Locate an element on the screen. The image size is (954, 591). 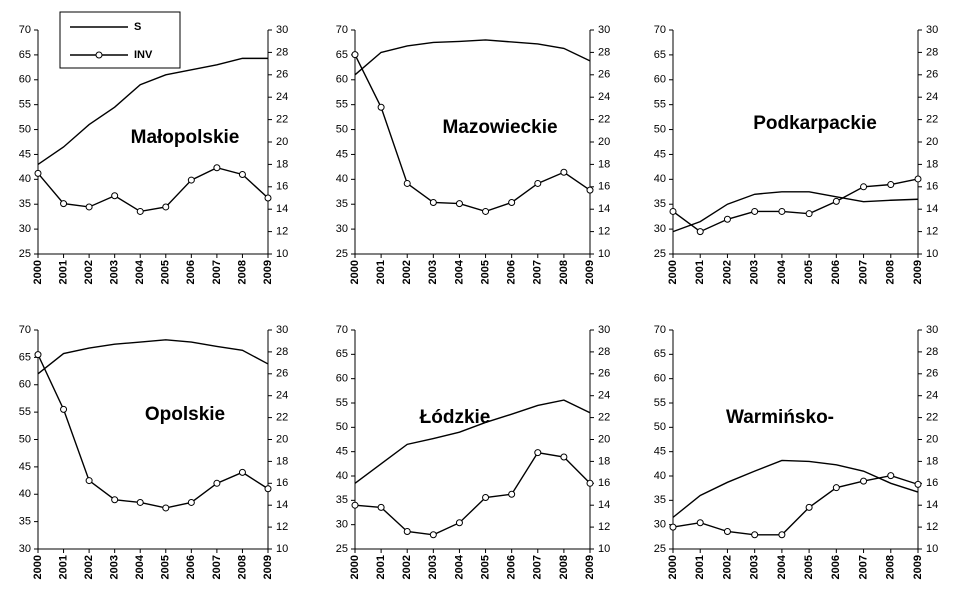
y2-tick-label: 26 is located at coordinates (932, 374).